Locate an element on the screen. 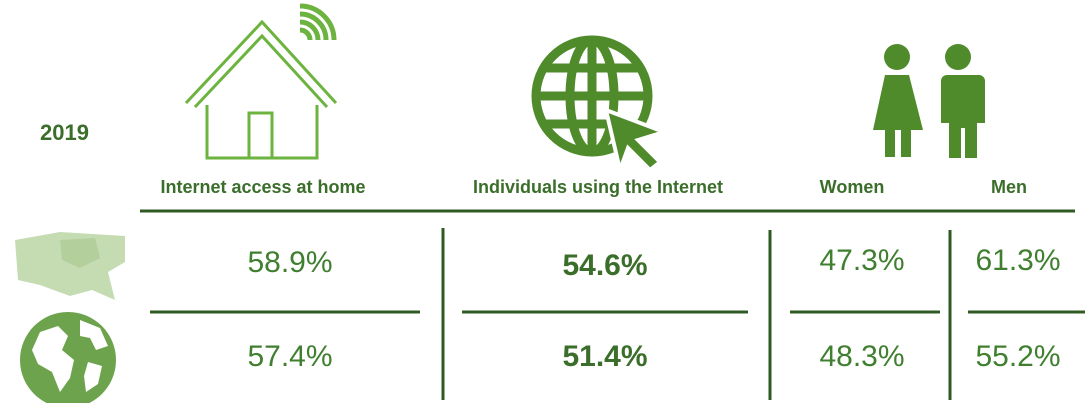 The image size is (1085, 403). region-map-icon is located at coordinates (70, 266).